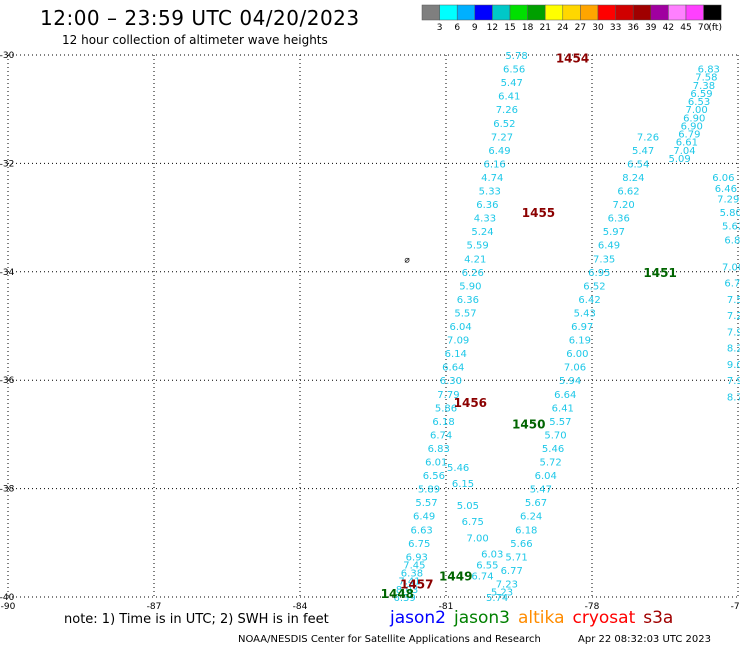 The width and height of the screenshot is (740, 650). What do you see at coordinates (499, 151) in the screenshot?
I see `swh-value: 6.49` at bounding box center [499, 151].